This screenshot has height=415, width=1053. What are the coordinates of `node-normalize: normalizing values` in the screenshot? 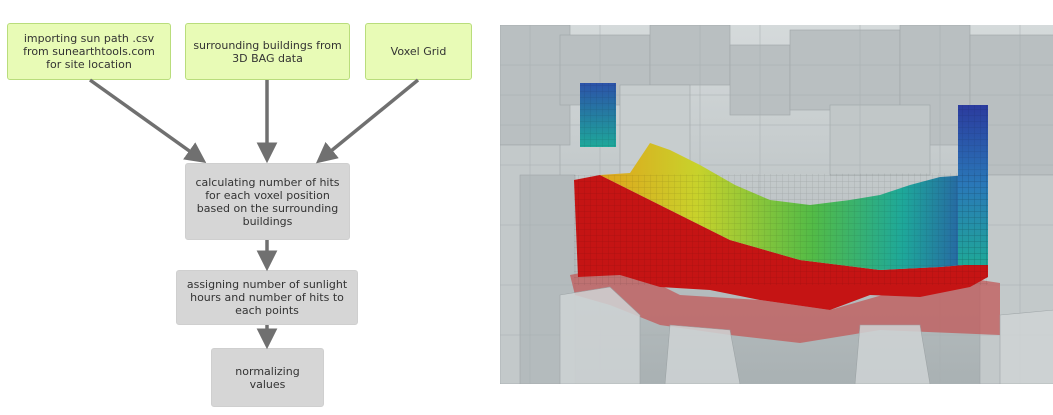 It's located at (267, 377).